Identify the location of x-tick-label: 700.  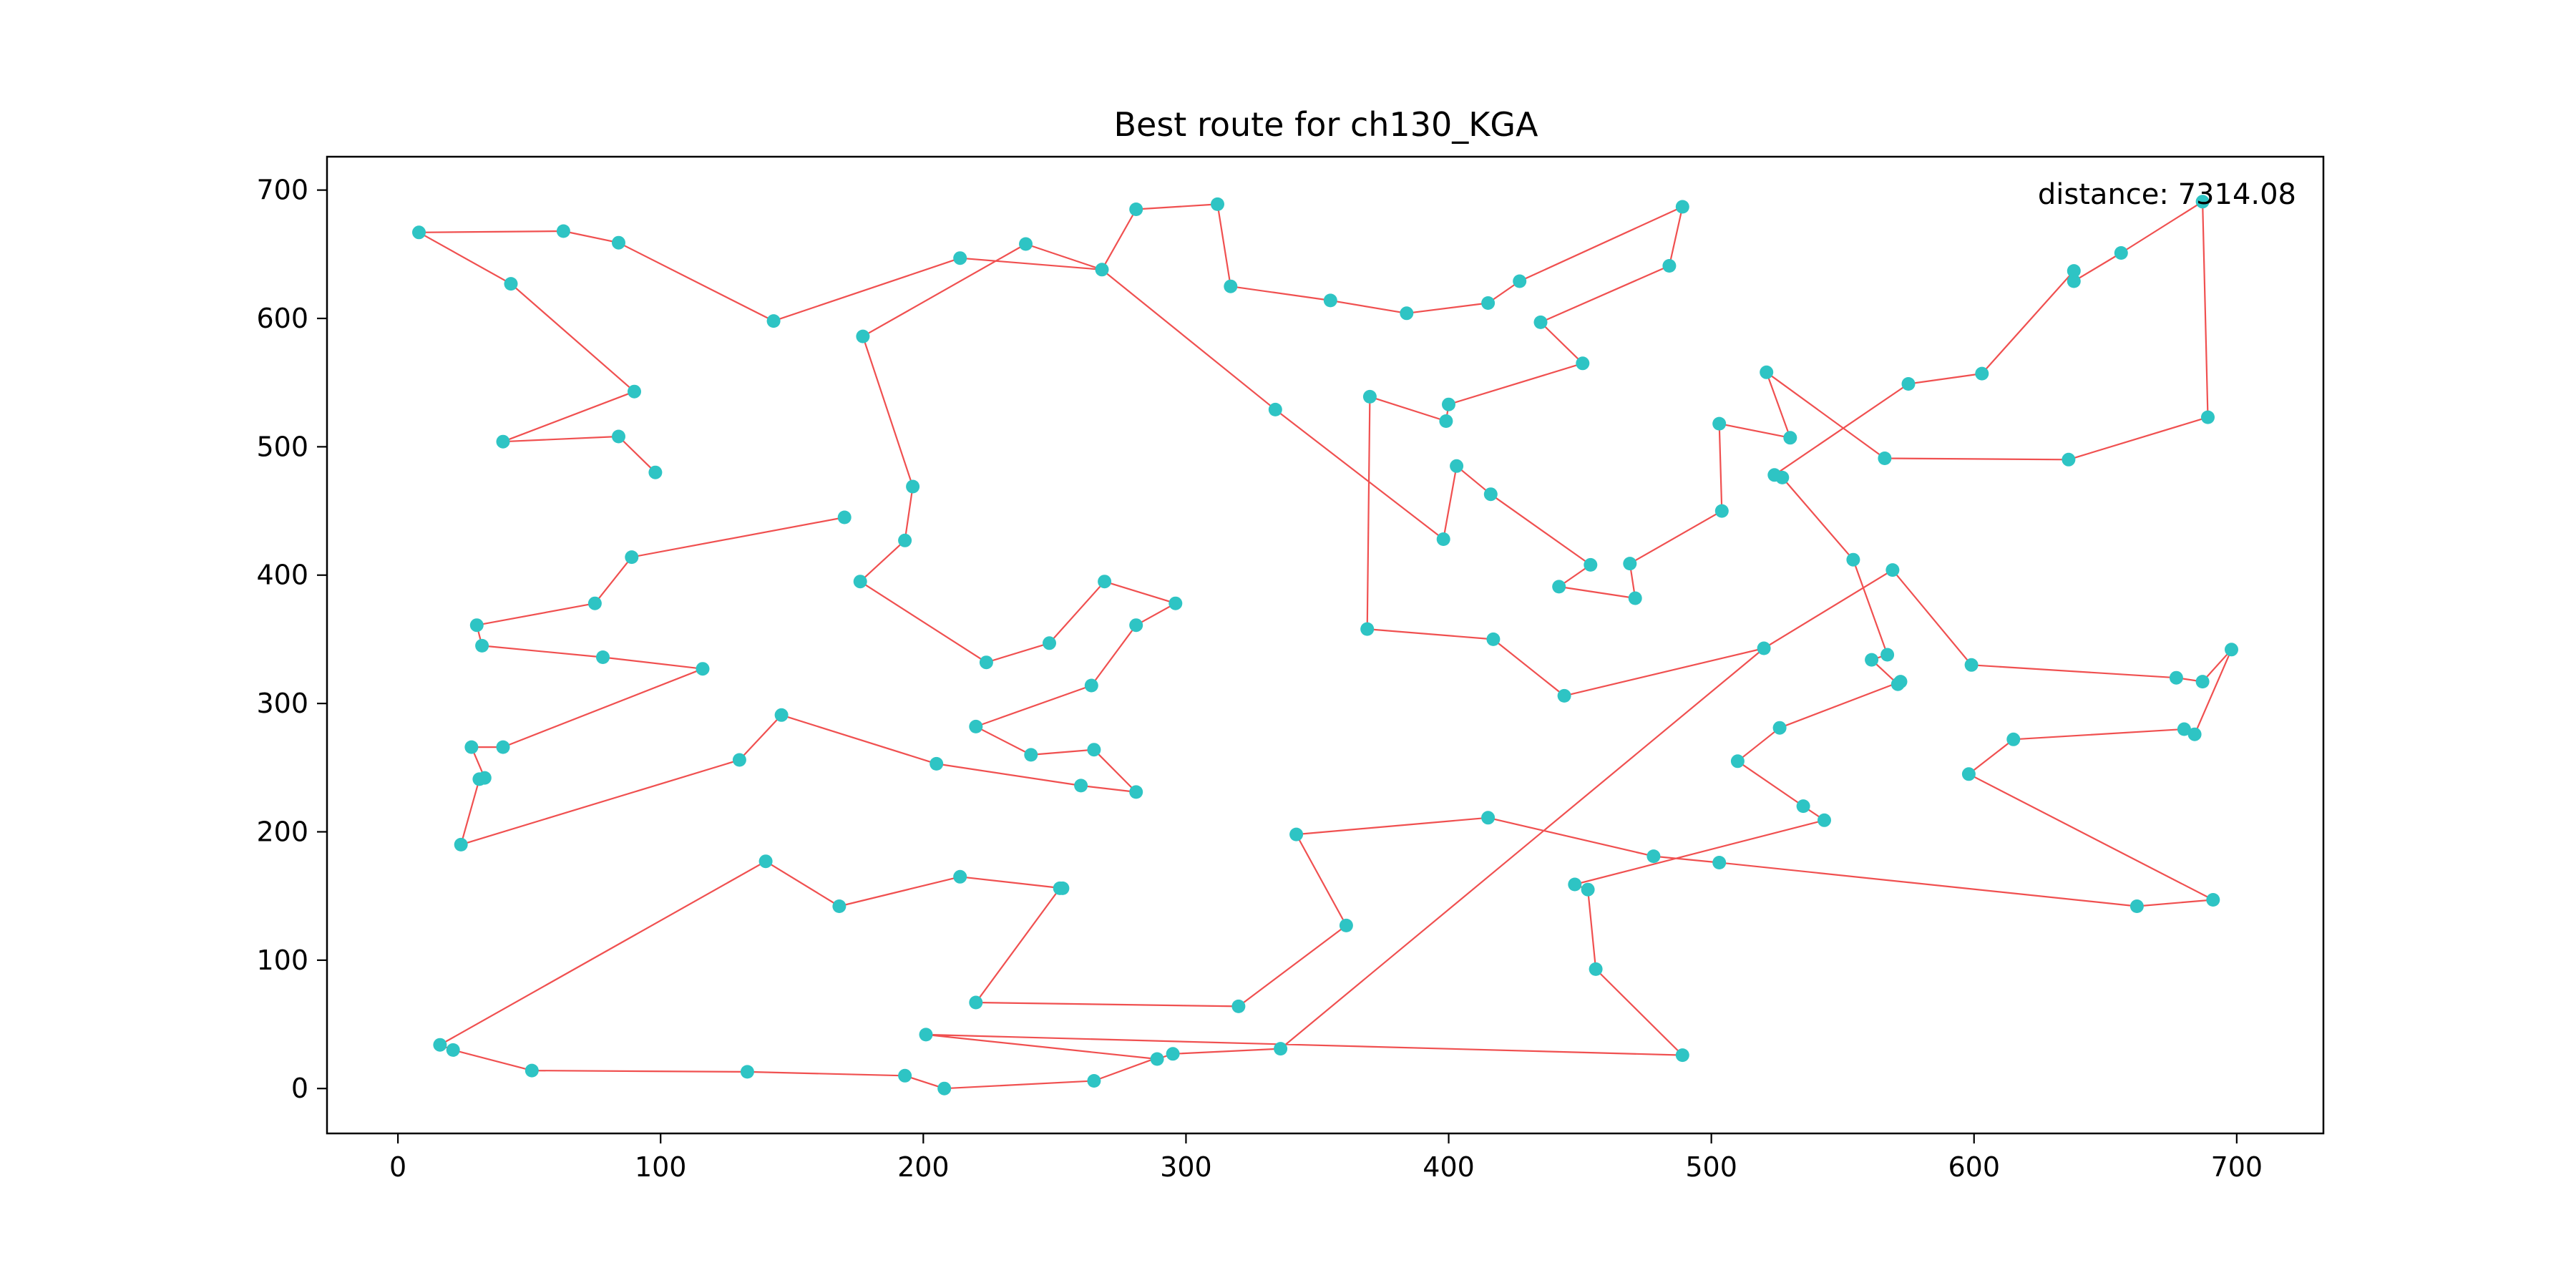
(2237, 1167).